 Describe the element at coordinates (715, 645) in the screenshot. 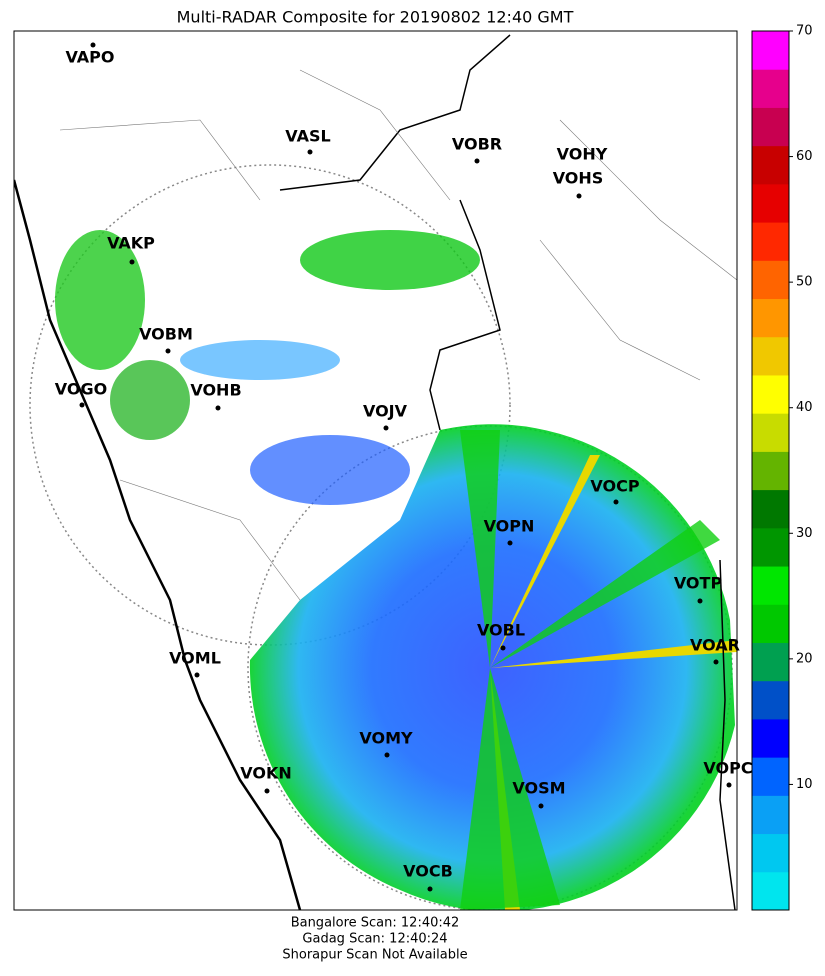

I see `station-label: VOAR` at that location.